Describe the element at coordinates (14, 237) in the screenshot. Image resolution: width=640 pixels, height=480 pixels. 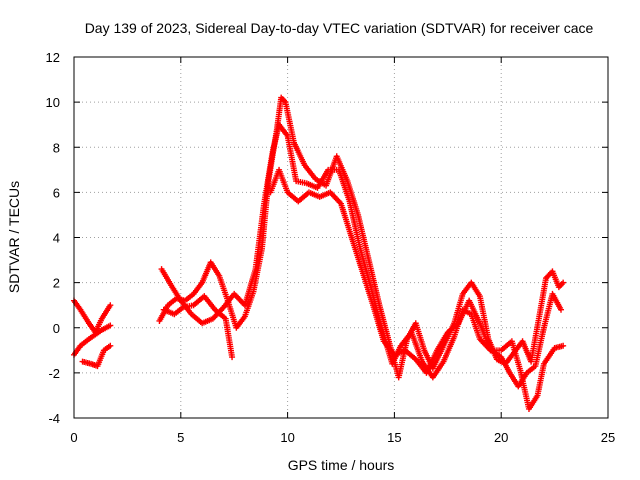
I see `y-axis-label: SDTVAR / TECUs` at that location.